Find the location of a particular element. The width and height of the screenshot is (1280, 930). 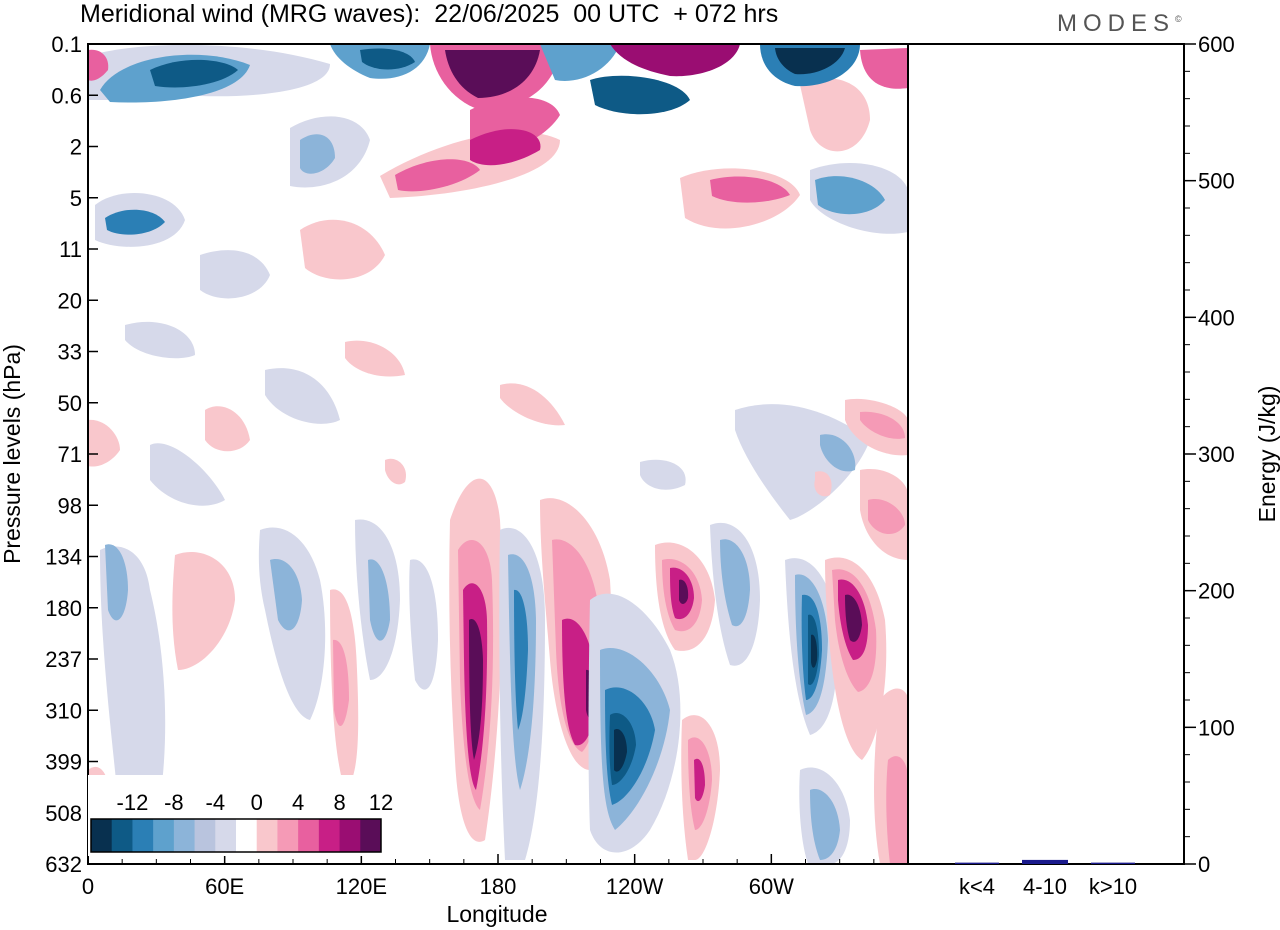

contour-trop-pos-7d is located at coordinates (853, 618).